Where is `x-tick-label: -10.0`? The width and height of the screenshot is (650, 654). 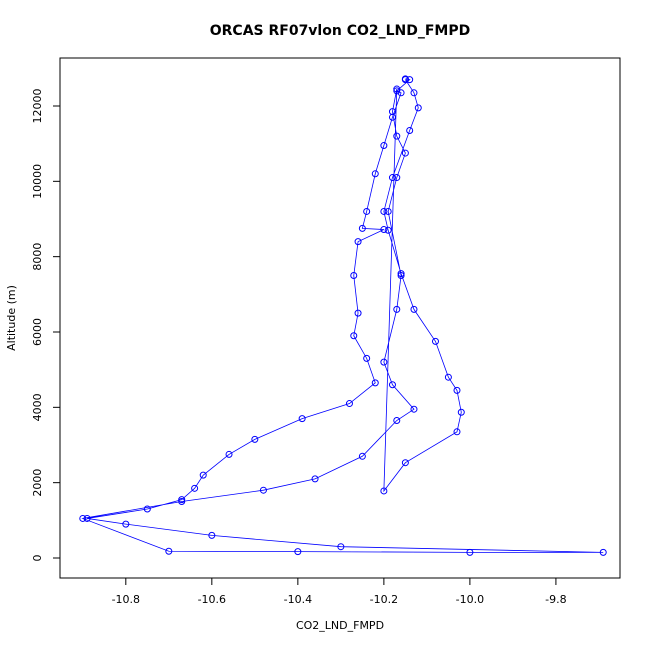
x-tick-label: -10.0 is located at coordinates (470, 599).